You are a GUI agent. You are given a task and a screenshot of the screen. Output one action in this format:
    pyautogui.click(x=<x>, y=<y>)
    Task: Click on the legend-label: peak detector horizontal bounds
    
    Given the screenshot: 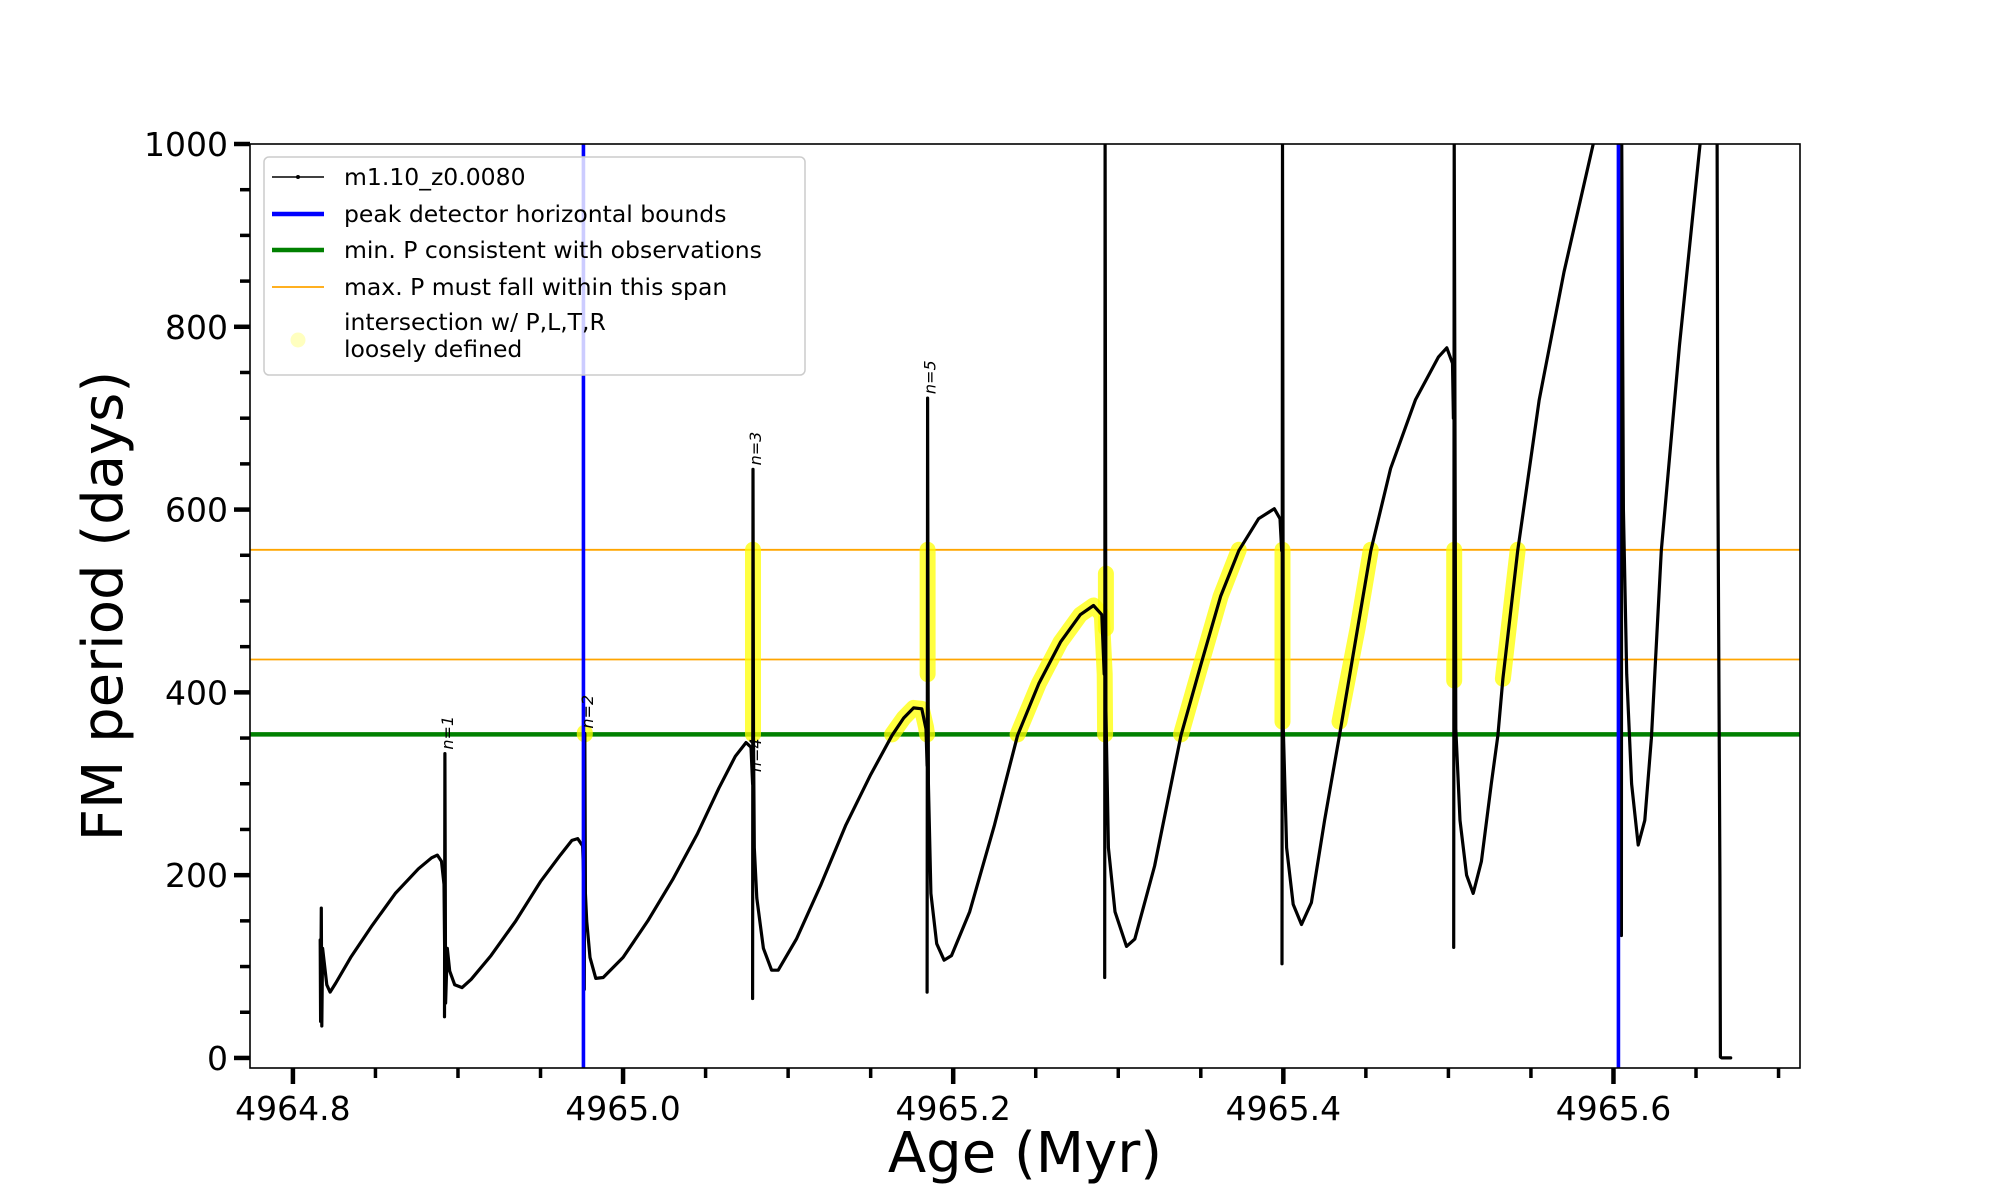 What is the action you would take?
    pyautogui.click(x=535, y=214)
    